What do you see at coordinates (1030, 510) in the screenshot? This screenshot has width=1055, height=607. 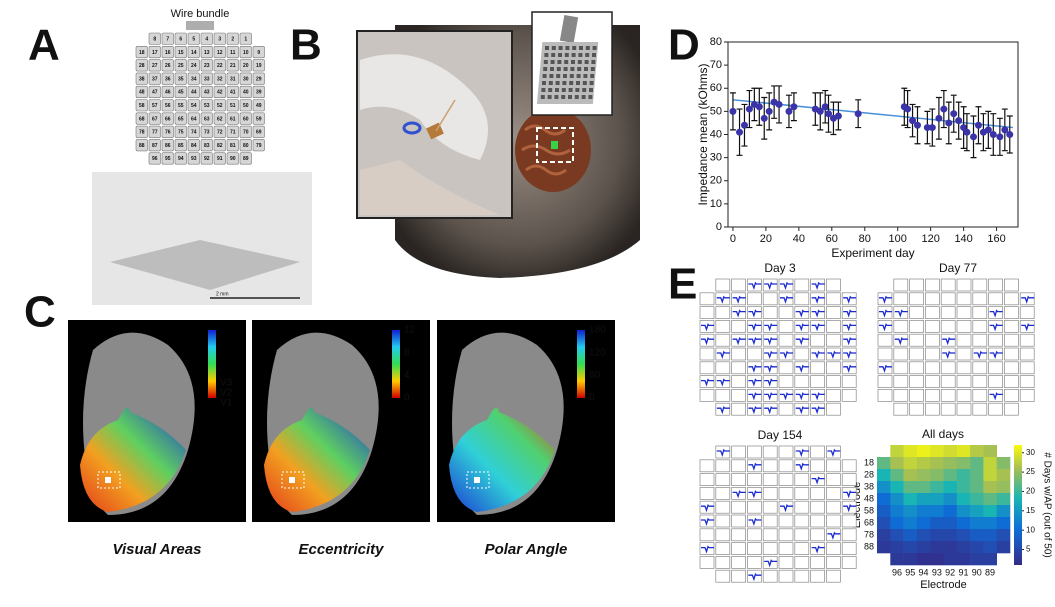 I see `colorbar-tick-label: 15` at bounding box center [1030, 510].